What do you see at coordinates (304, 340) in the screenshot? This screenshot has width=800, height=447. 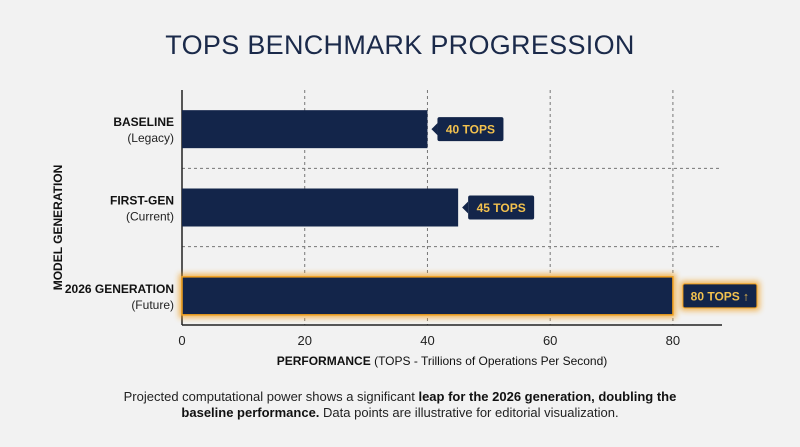 I see `x-tick-label: 20` at bounding box center [304, 340].